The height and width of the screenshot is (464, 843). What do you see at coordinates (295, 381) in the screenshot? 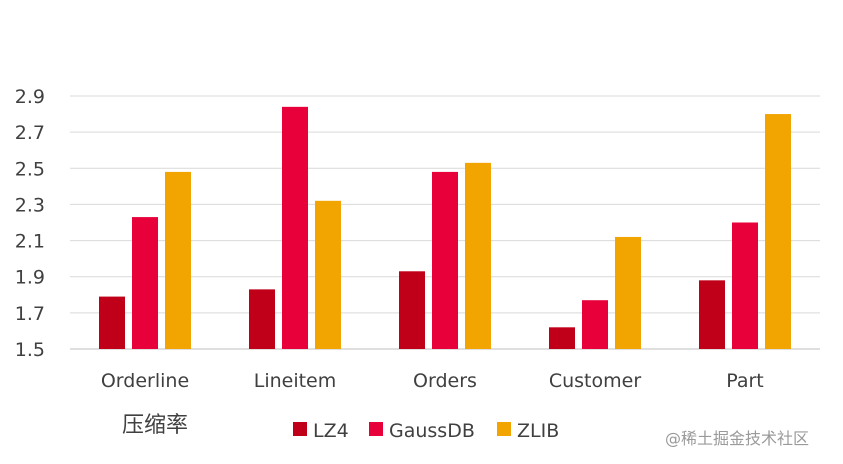
I see `x-category-label: Lineitem` at bounding box center [295, 381].